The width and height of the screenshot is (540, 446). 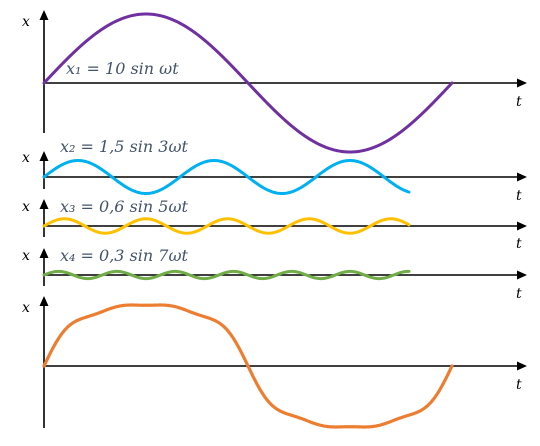 I want to click on x-axis-label-2: x, so click(x=26, y=158).